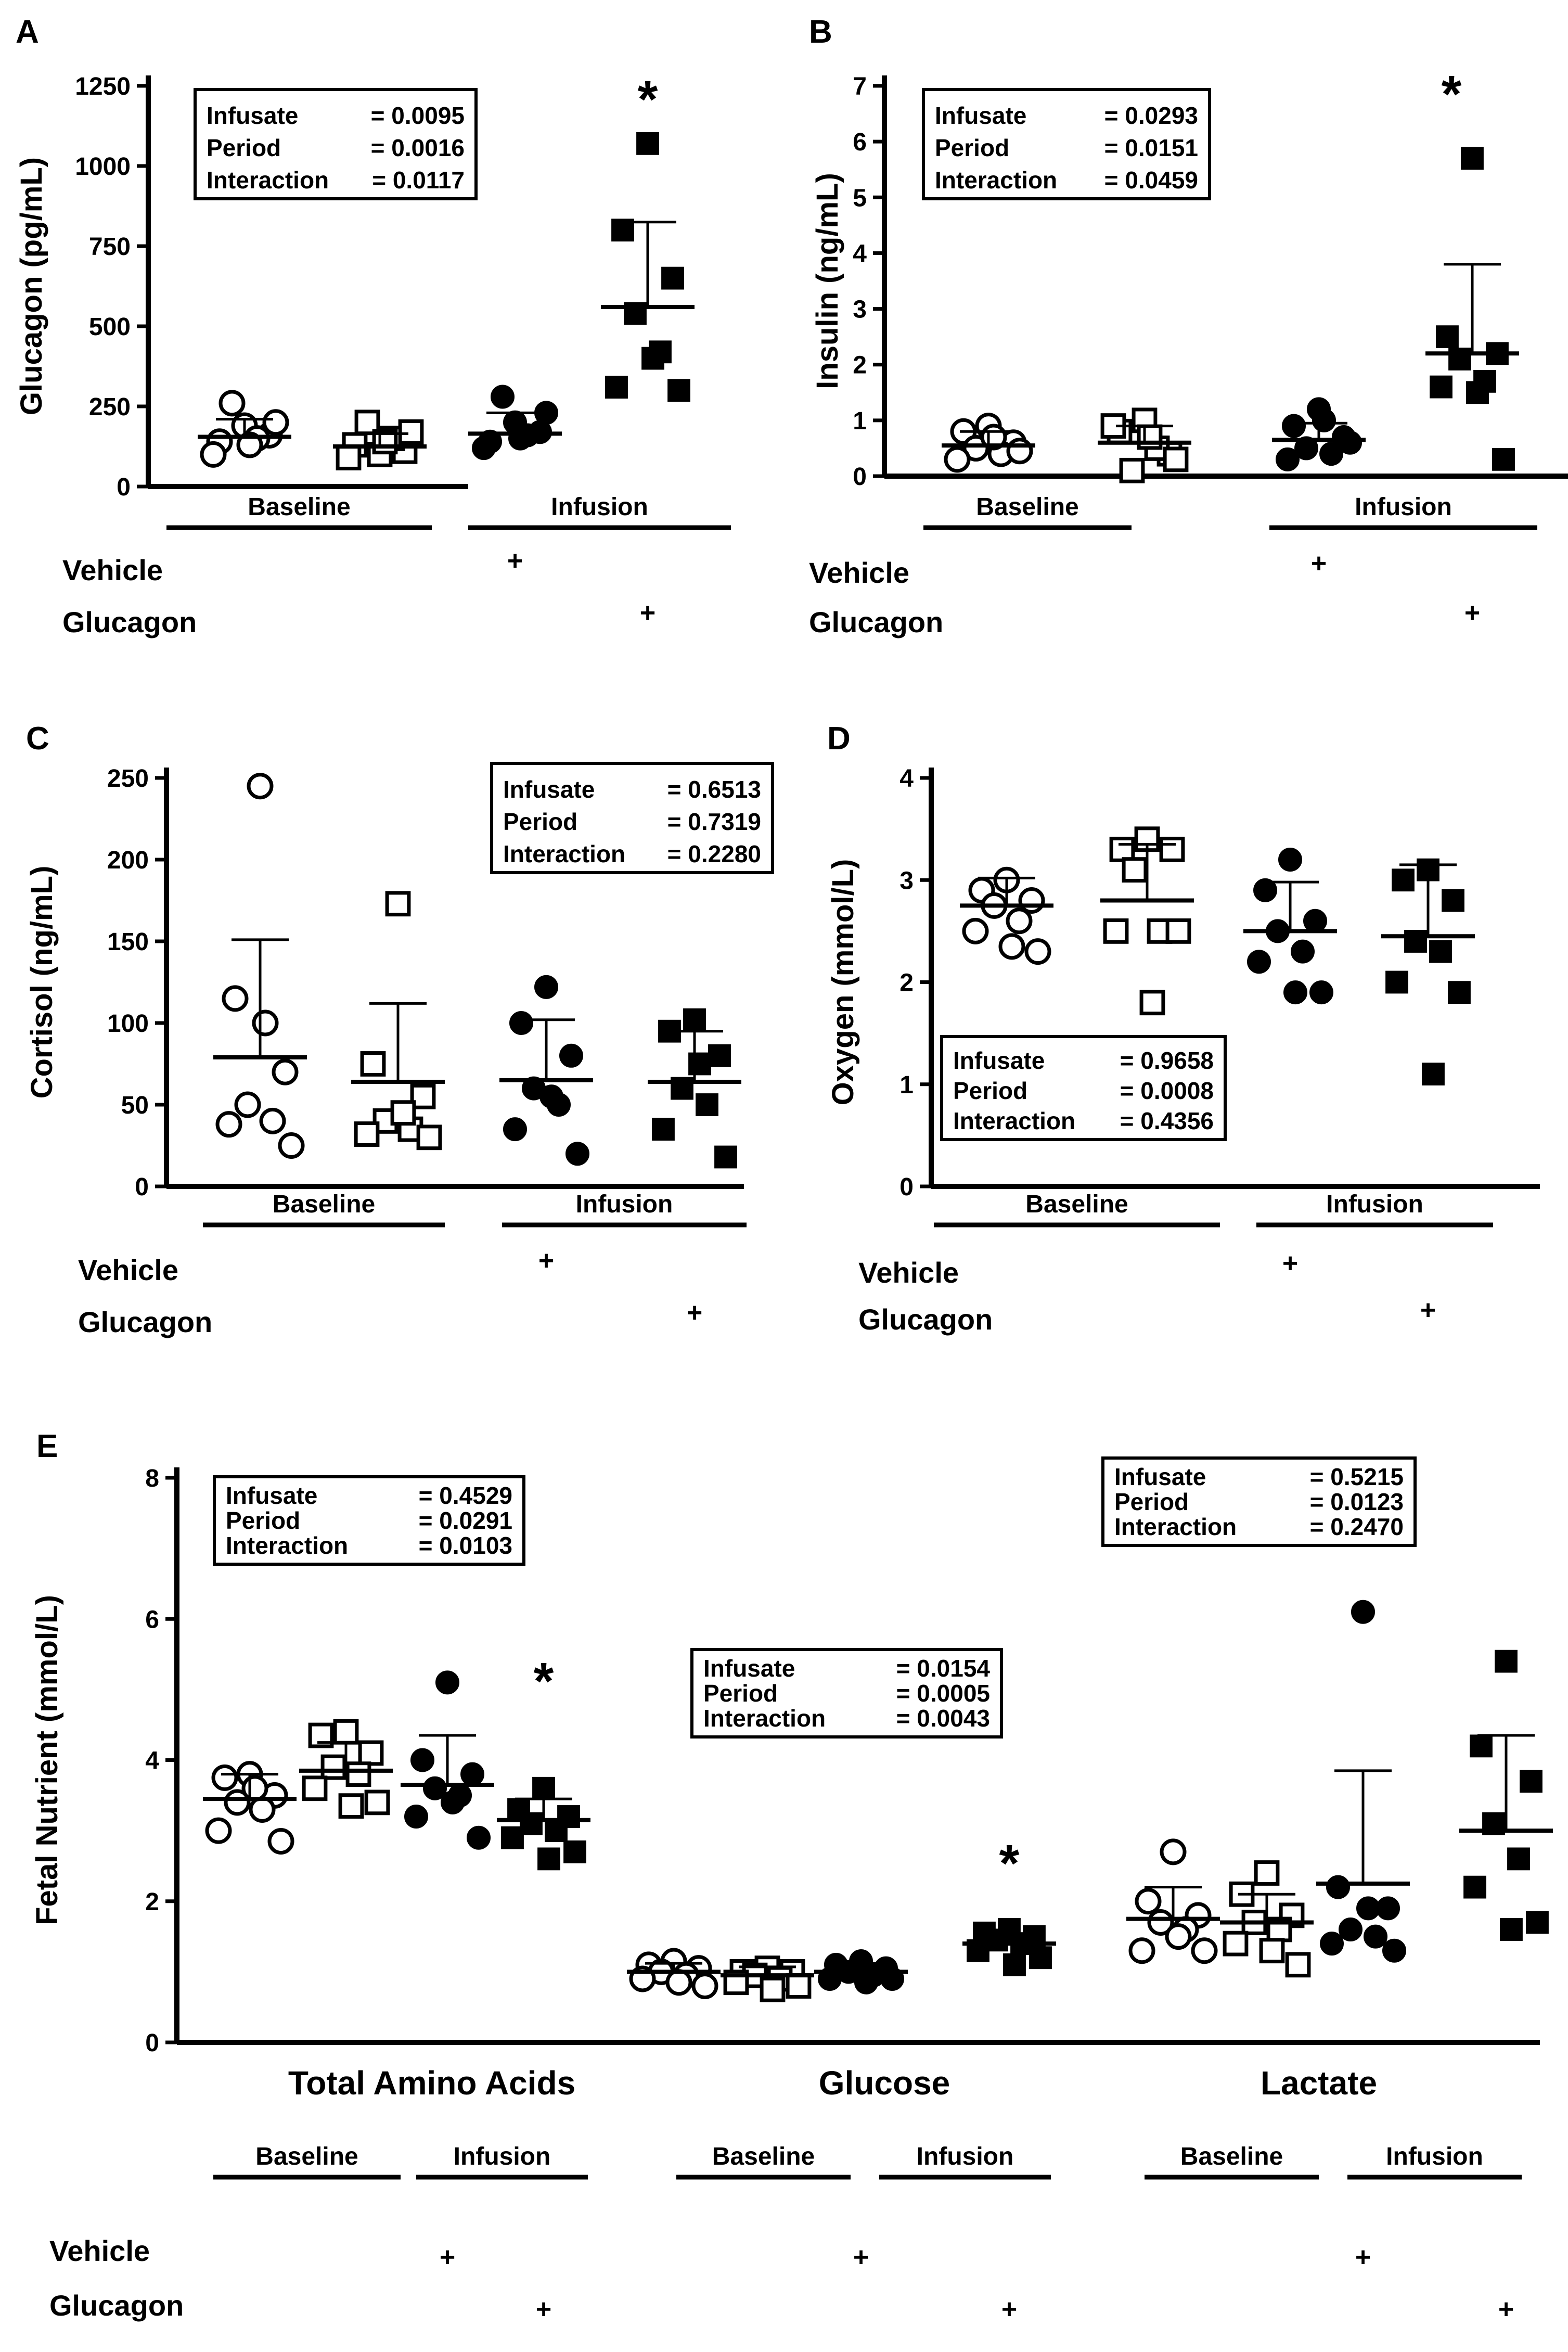 This screenshot has height=2352, width=1568. What do you see at coordinates (465, 1520) in the screenshot?
I see `stat-value: = 0.0291` at bounding box center [465, 1520].